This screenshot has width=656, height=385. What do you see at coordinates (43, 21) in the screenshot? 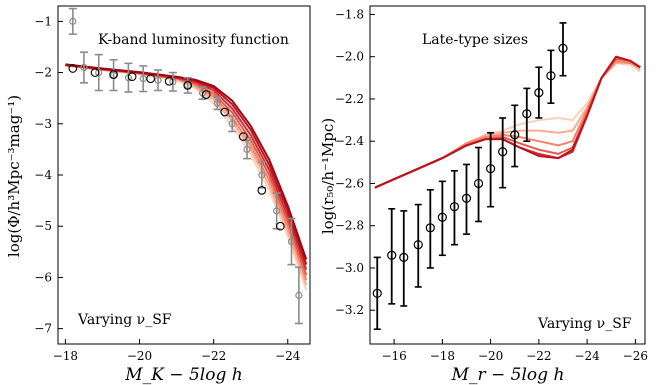
I see `left-y-tick-label: −1` at bounding box center [43, 21].